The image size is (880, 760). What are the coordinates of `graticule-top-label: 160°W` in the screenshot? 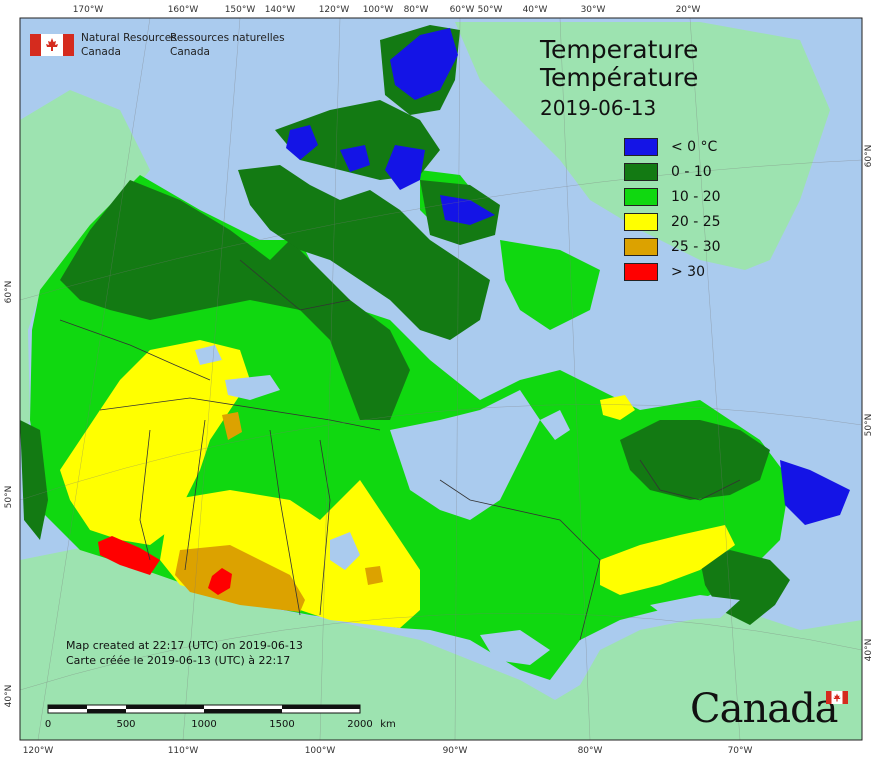 It's located at (183, 10).